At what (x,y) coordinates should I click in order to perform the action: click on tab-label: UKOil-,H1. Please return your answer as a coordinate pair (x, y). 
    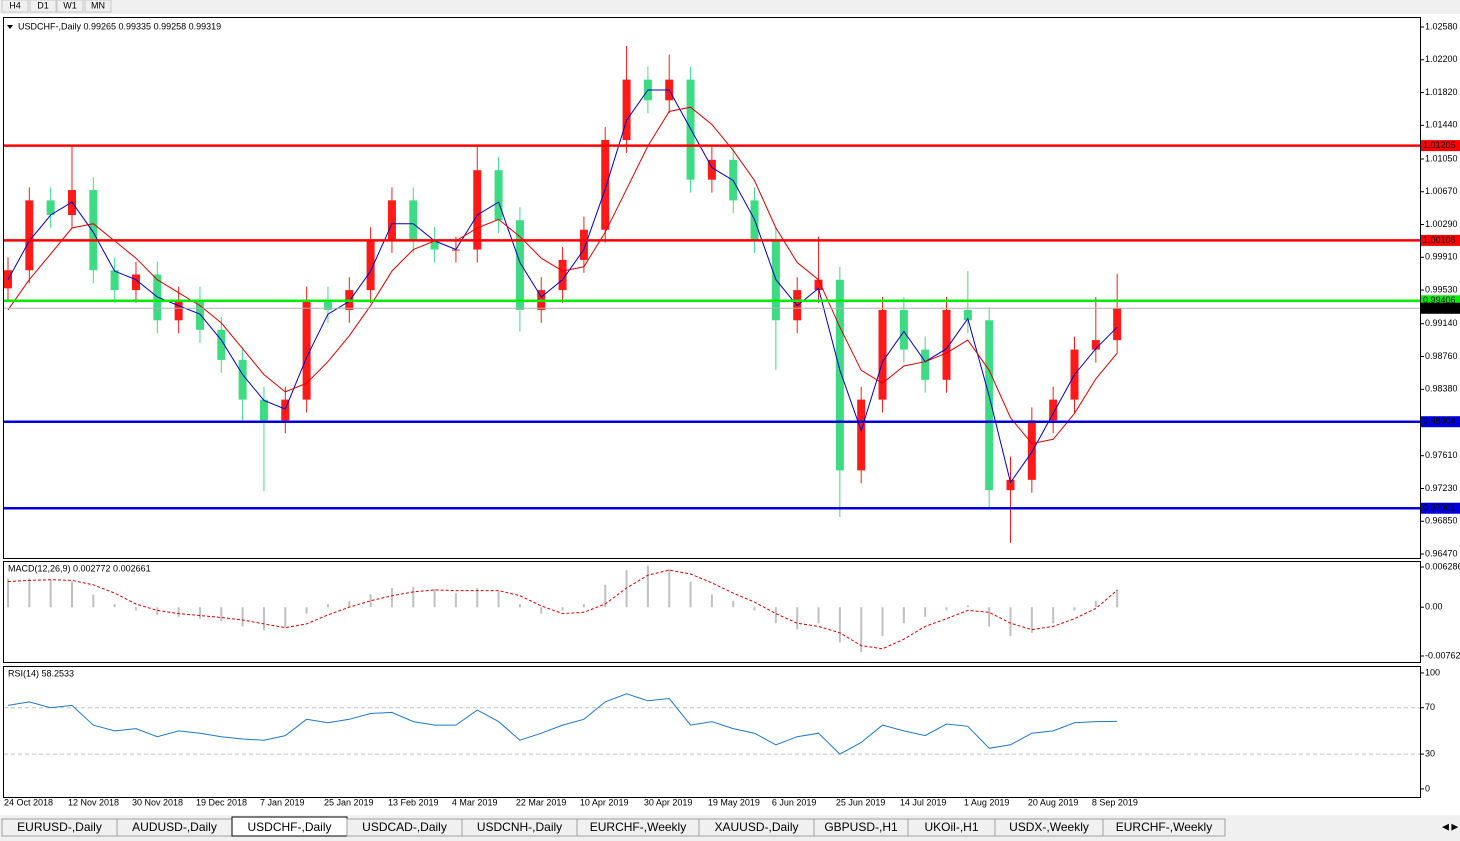
    Looking at the image, I should click on (951, 827).